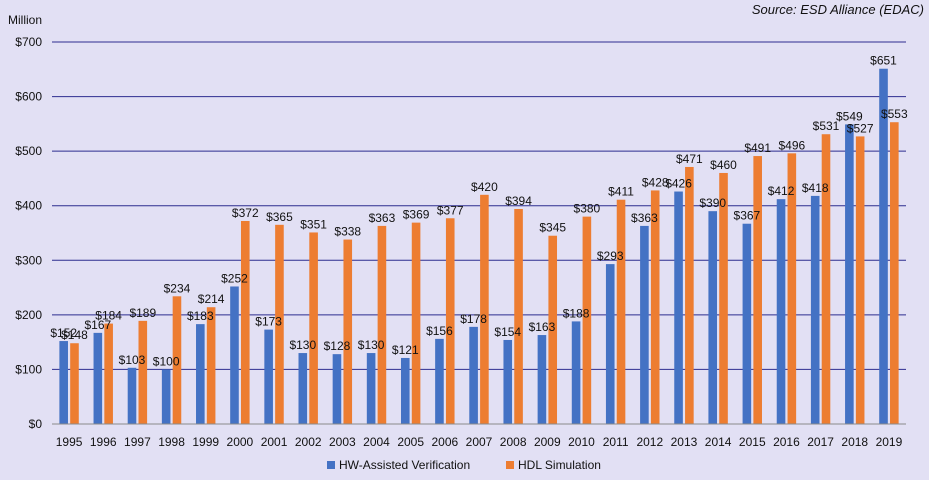 Image resolution: width=929 pixels, height=480 pixels. I want to click on data-label-hdl-simulation: $148, so click(74, 335).